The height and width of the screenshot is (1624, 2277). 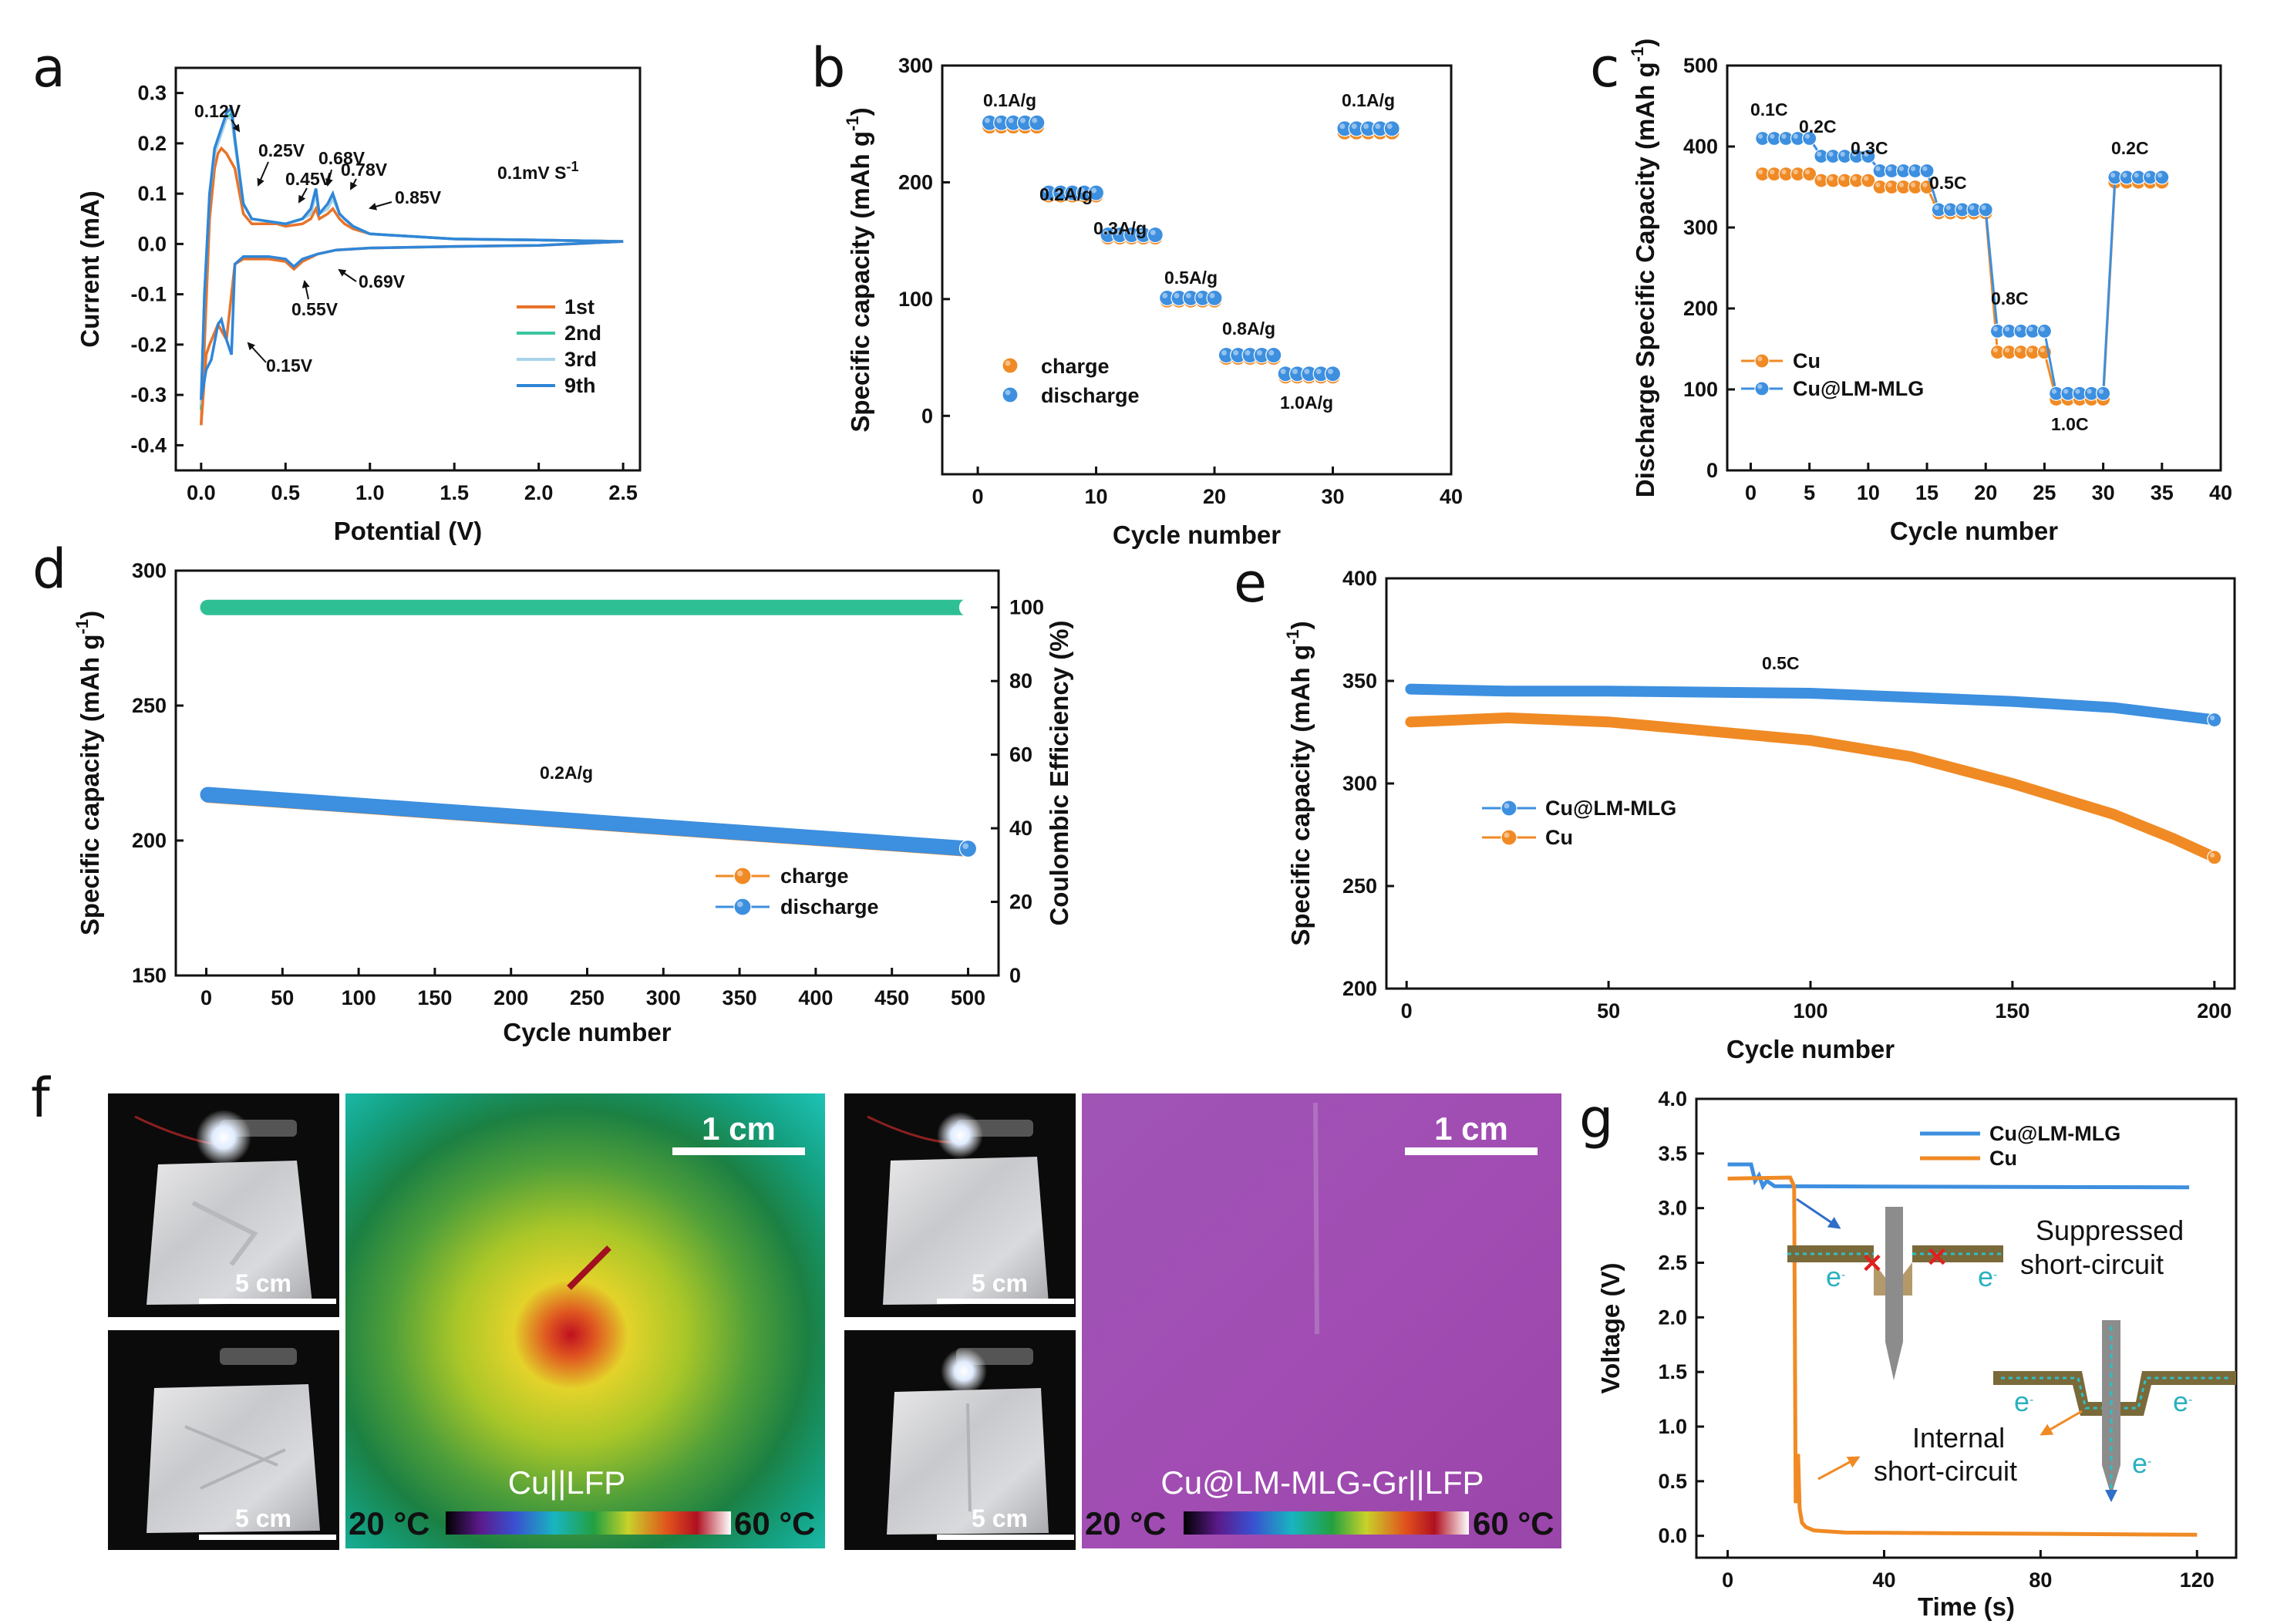 What do you see at coordinates (1020, 828) in the screenshot?
I see `y2-tick-label: 40` at bounding box center [1020, 828].